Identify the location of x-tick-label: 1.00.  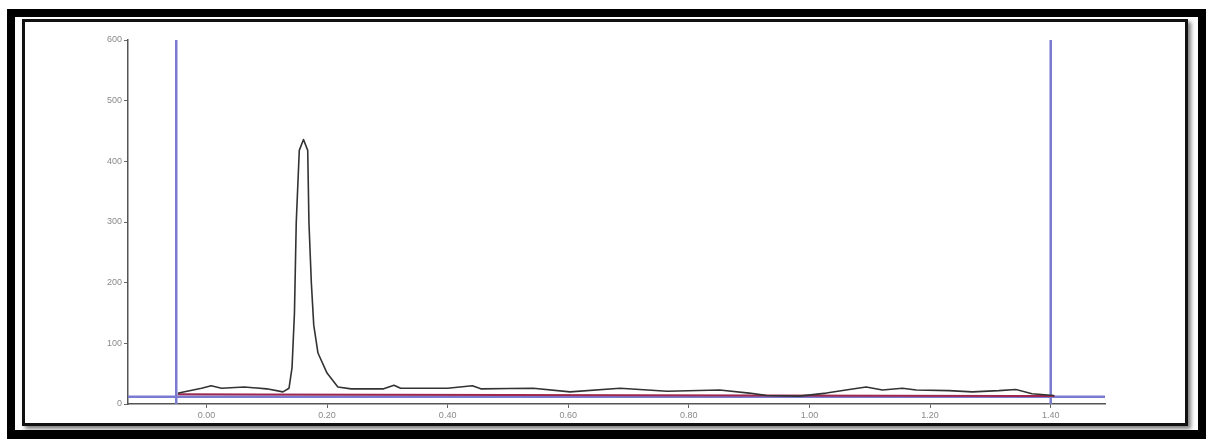
(809, 414).